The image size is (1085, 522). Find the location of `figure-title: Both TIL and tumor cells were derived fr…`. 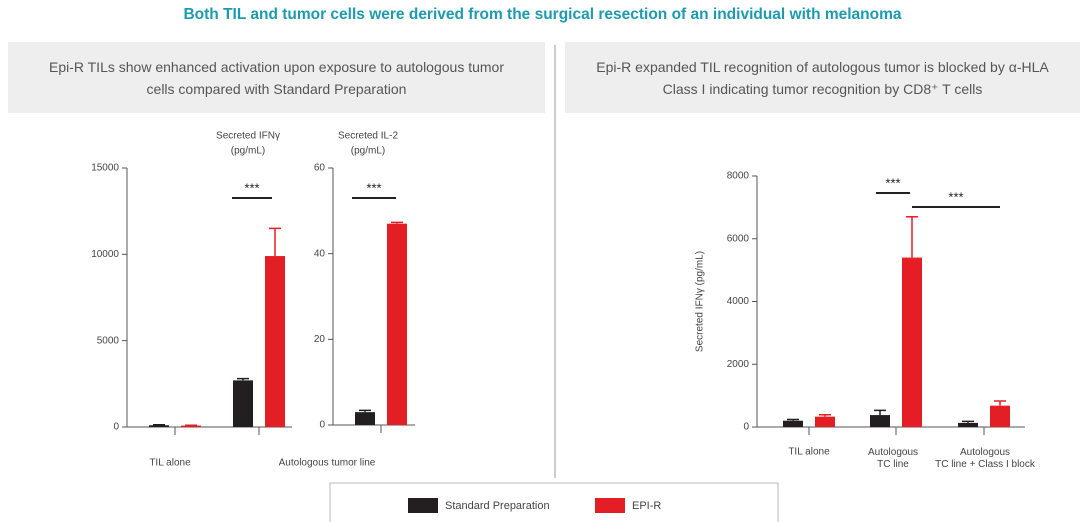

figure-title: Both TIL and tumor cells were derived fr… is located at coordinates (542, 14).